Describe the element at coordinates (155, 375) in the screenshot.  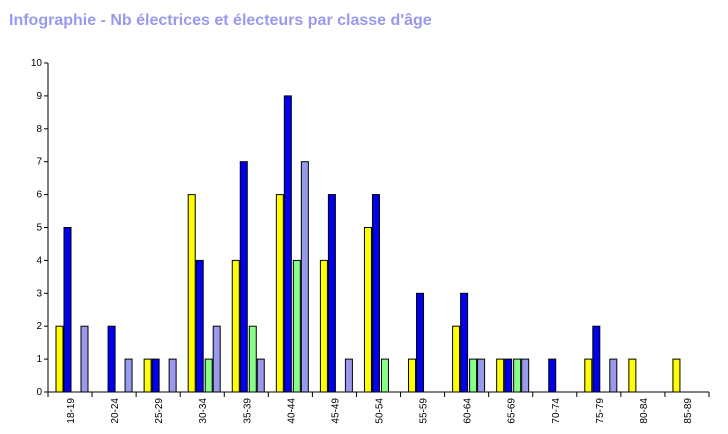
I see `bar-25-29-s2` at that location.